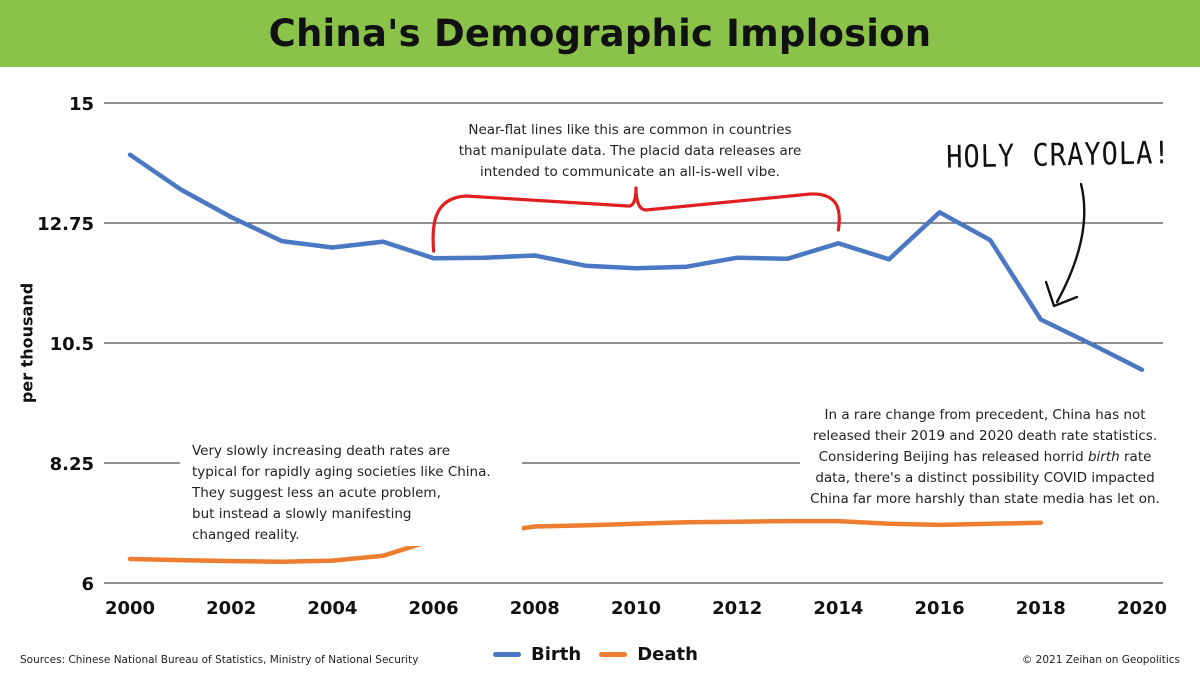 This screenshot has height=683, width=1200. What do you see at coordinates (130, 608) in the screenshot?
I see `x-tick-label: 2000` at bounding box center [130, 608].